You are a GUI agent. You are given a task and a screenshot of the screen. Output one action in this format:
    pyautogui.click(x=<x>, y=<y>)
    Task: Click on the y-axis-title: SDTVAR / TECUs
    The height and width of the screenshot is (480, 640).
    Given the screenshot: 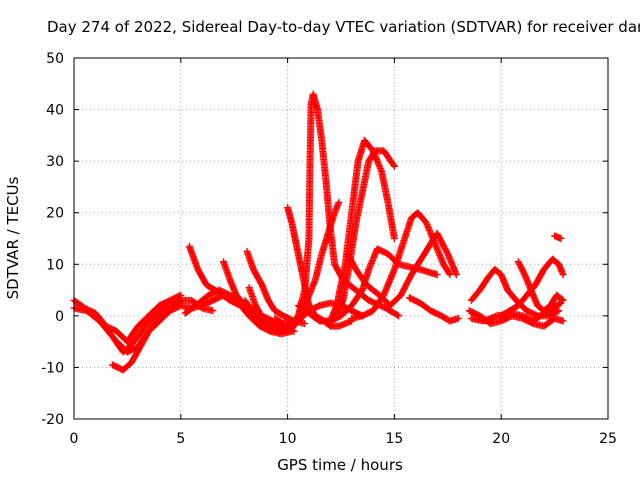 What is the action you would take?
    pyautogui.click(x=13, y=237)
    